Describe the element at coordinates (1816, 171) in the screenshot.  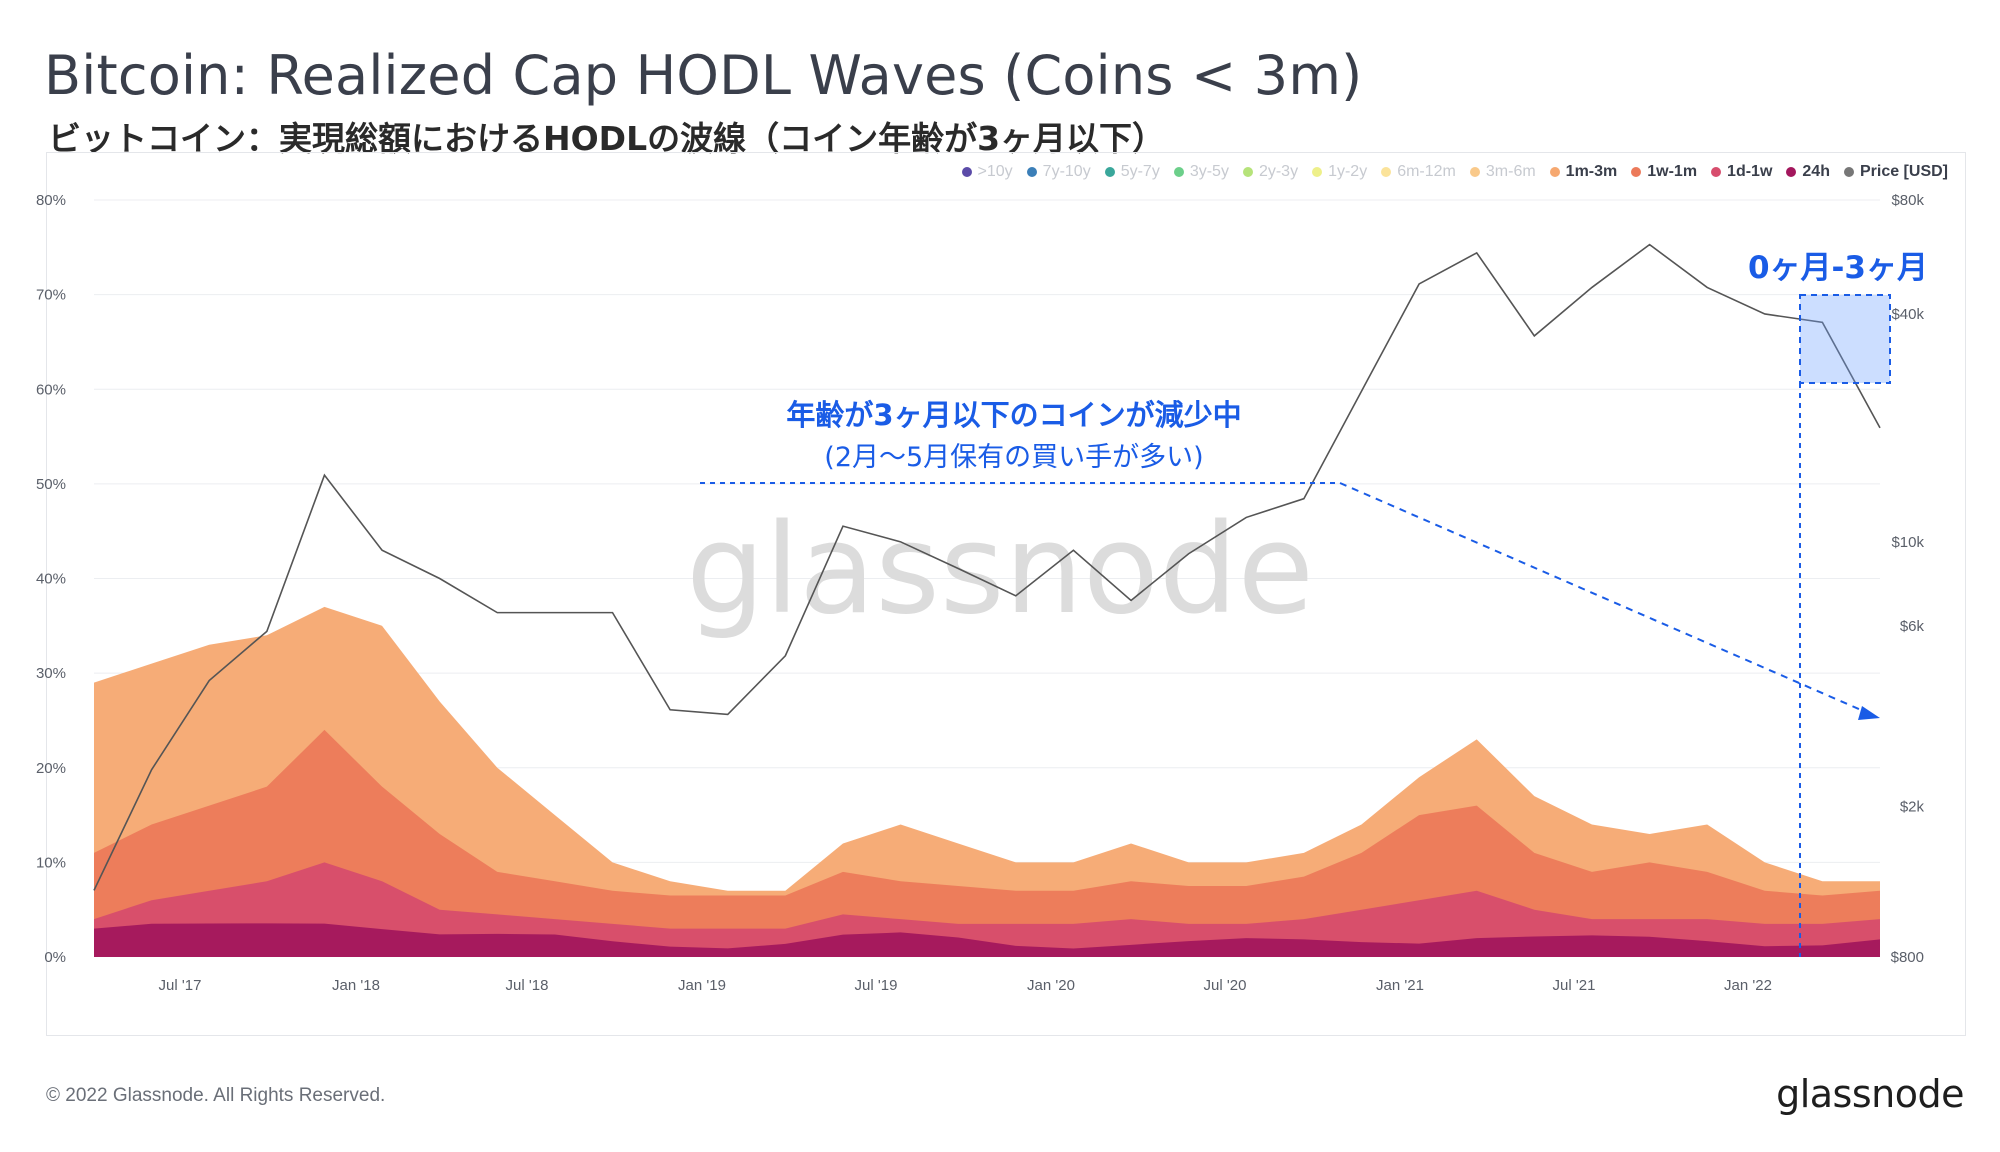
I see `legend-label: 24h` at that location.